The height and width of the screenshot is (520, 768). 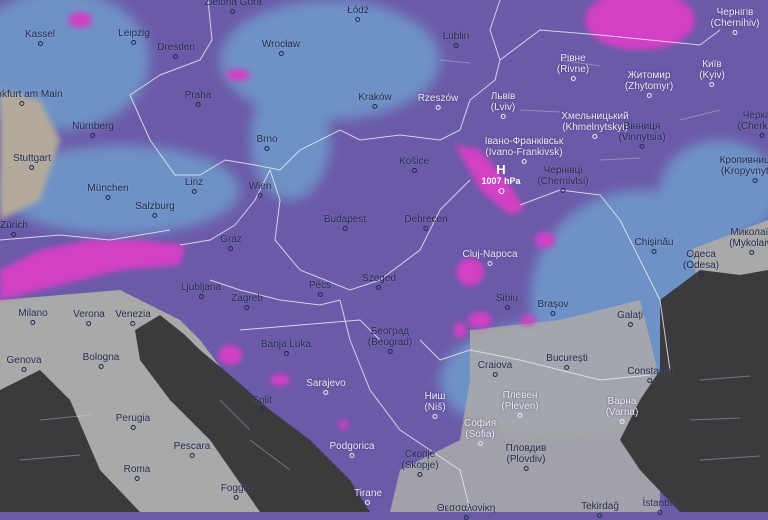 What do you see at coordinates (260, 189) in the screenshot?
I see `city-label: Wien` at bounding box center [260, 189].